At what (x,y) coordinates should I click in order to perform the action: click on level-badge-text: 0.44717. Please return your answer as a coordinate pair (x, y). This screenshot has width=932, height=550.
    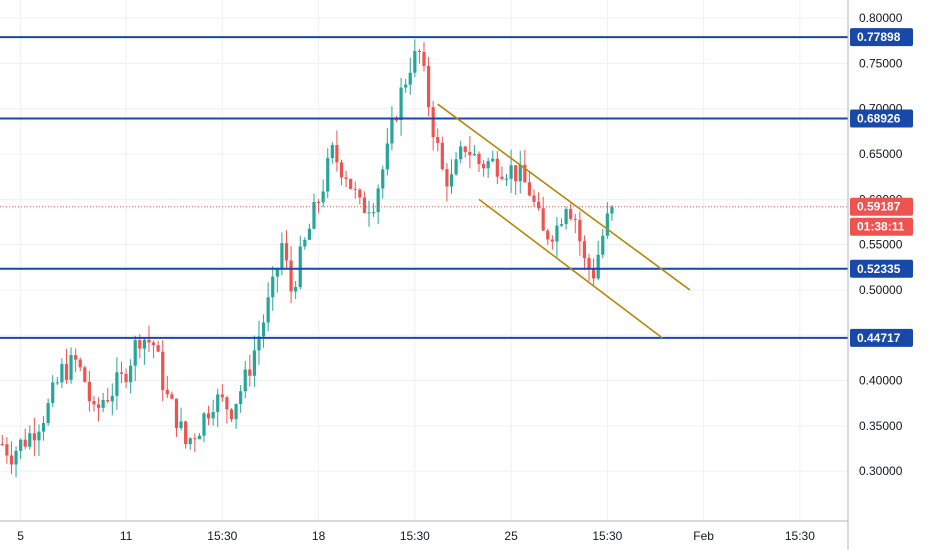
    Looking at the image, I should click on (879, 338).